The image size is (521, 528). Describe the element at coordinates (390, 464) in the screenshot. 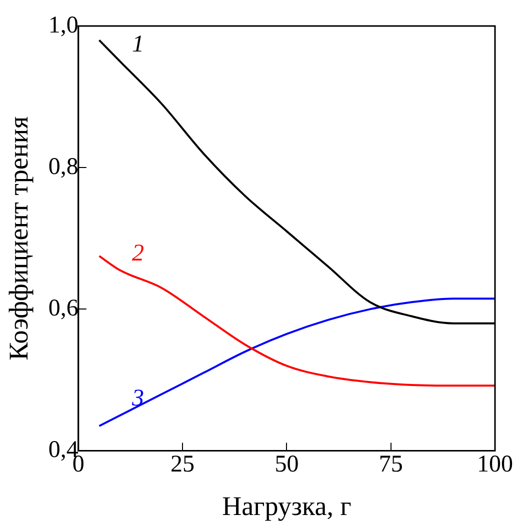

I see `x-tick-label: 75` at that location.